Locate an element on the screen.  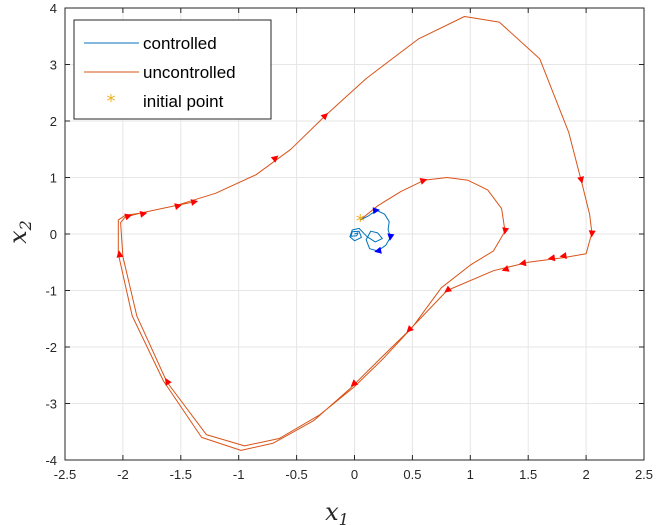
y-tick-label: -3 is located at coordinates (51, 404).